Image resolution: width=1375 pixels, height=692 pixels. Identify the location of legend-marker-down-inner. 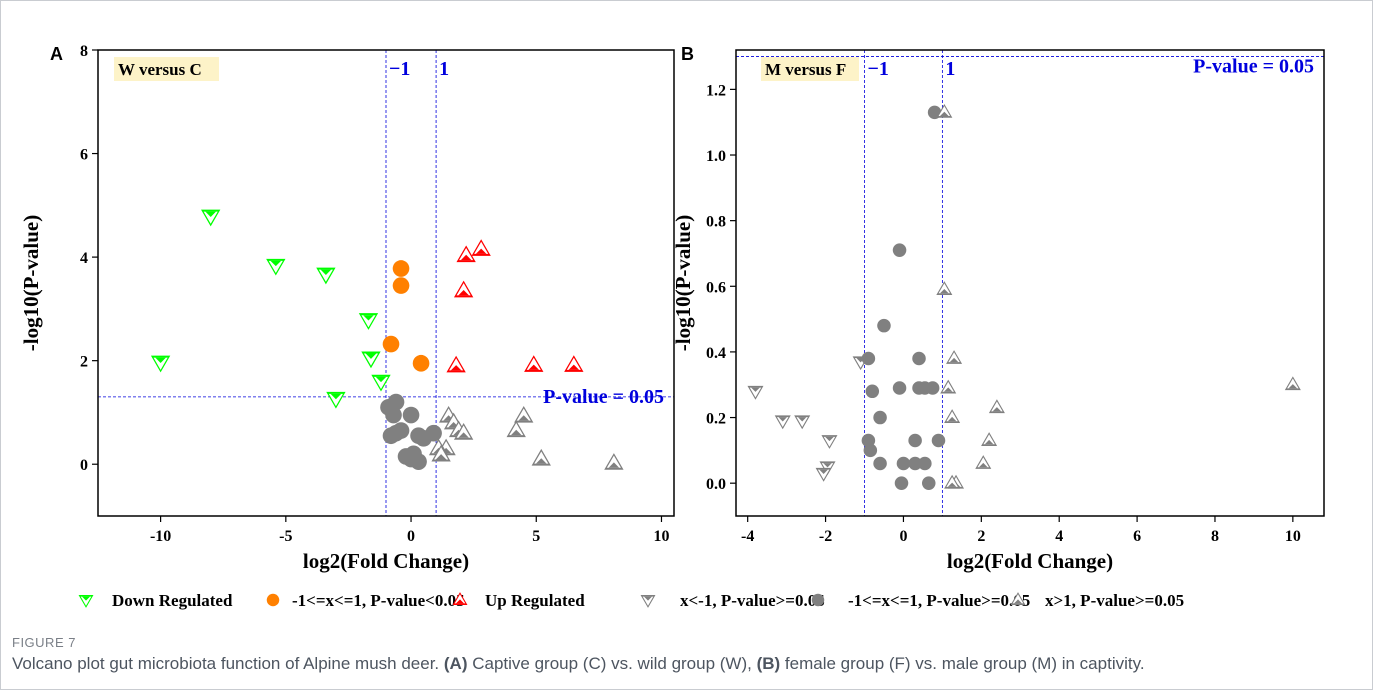
(86, 601).